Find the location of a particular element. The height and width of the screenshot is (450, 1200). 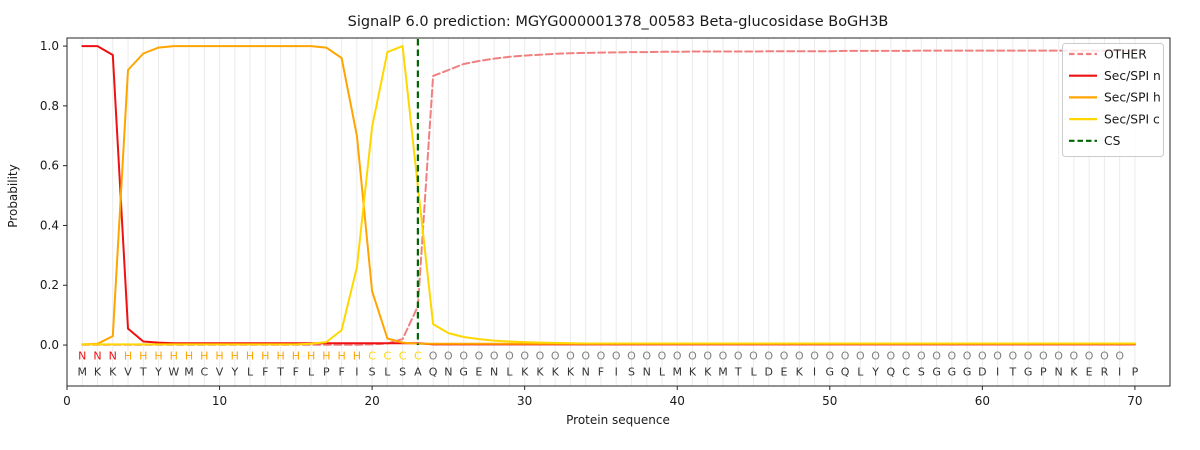

legend-box is located at coordinates (1113, 100).